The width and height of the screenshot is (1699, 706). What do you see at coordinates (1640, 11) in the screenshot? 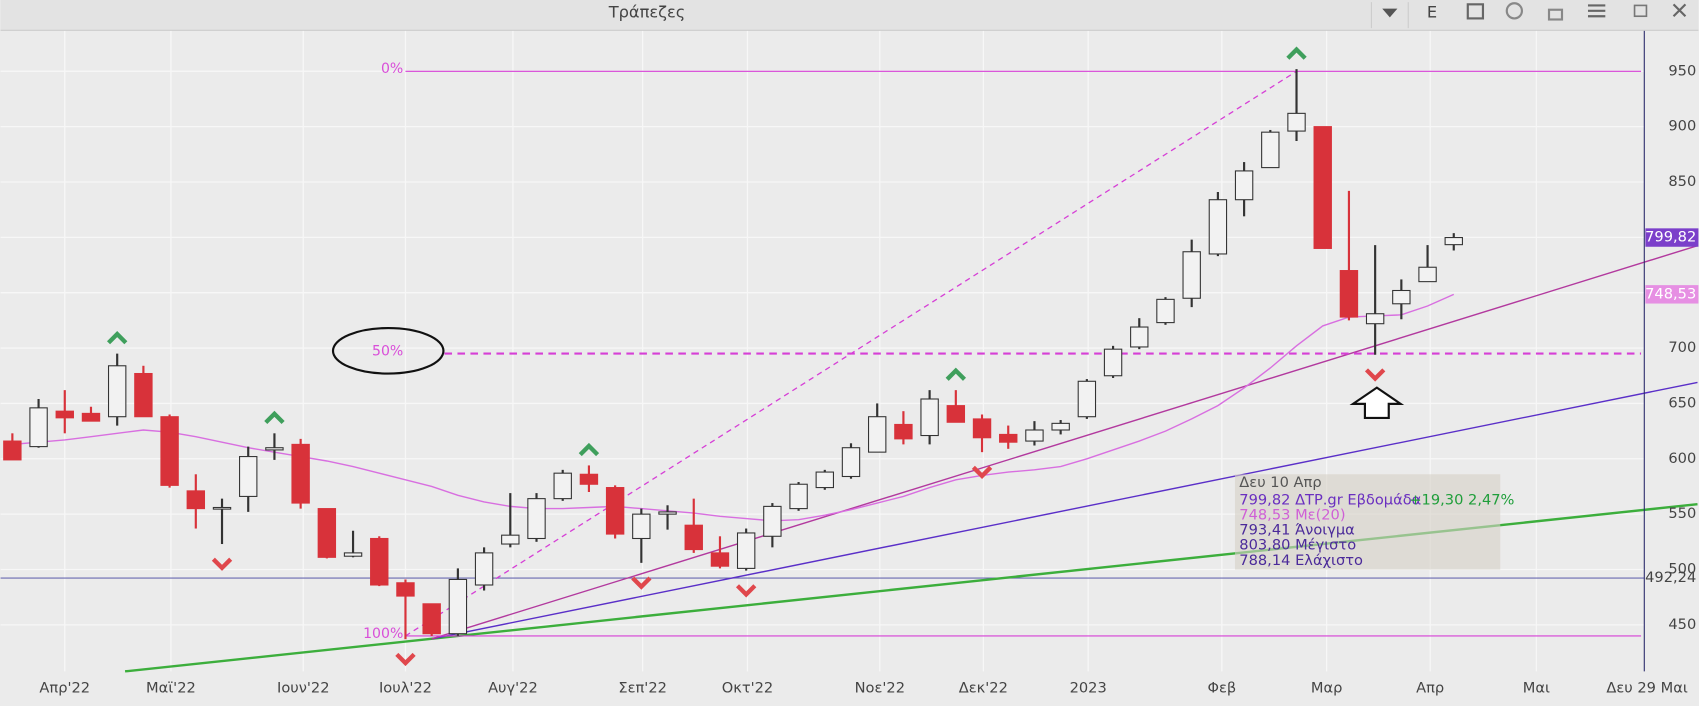
I see `restore-button` at bounding box center [1640, 11].